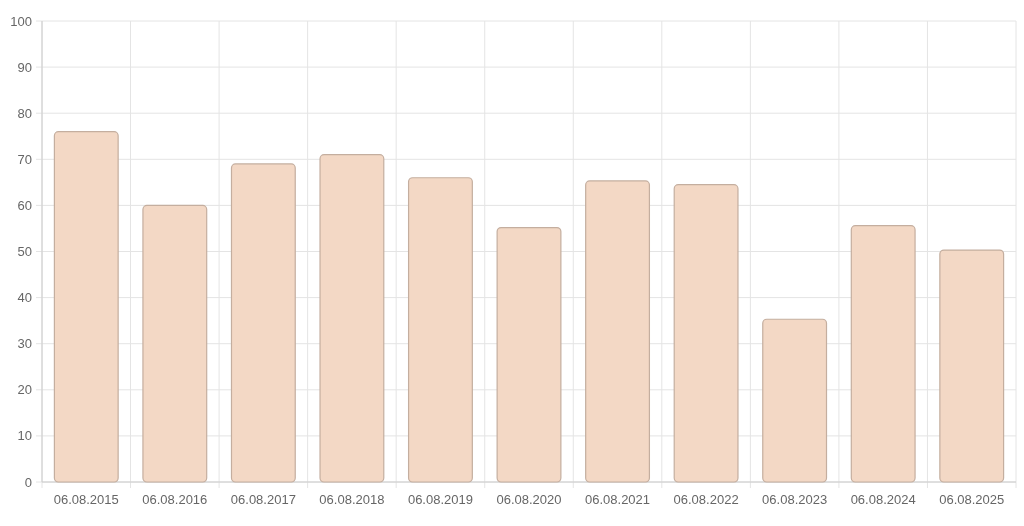  Describe the element at coordinates (618, 499) in the screenshot. I see `x-tick-label: 06.08.2021` at that location.